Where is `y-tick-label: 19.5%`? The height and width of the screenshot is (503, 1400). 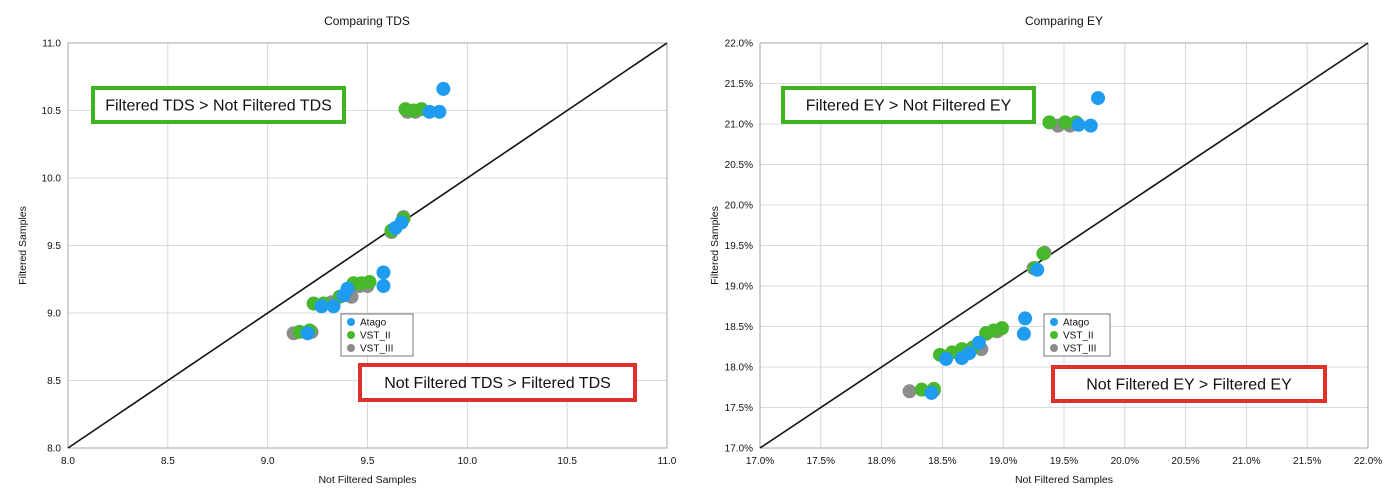
y-tick-label: 19.5% is located at coordinates (739, 246).